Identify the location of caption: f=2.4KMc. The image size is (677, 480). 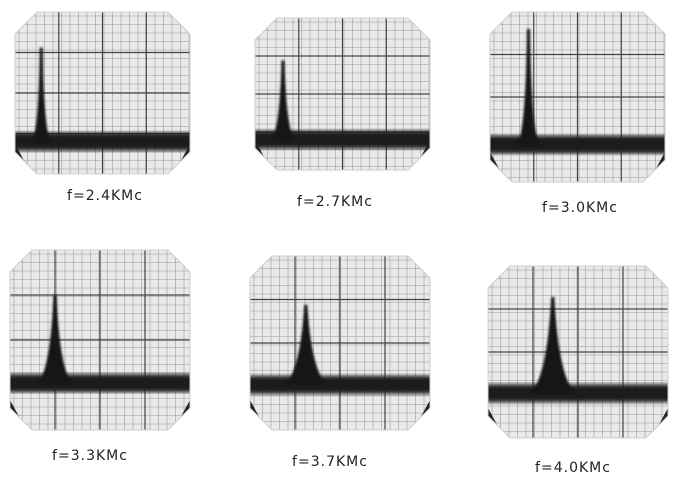
(105, 196).